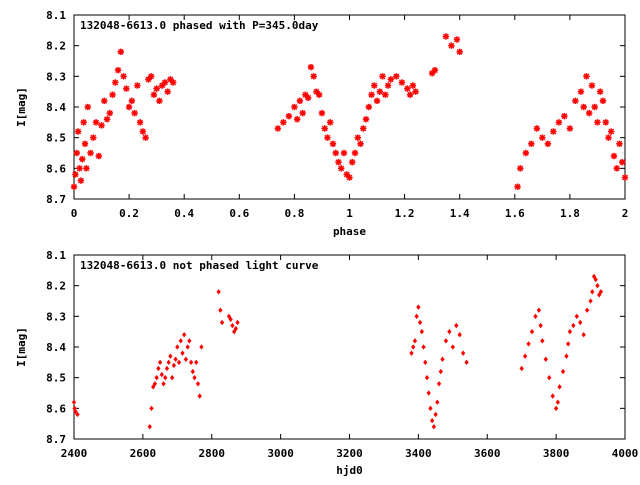  I want to click on x-tick-label: 3200, so click(349, 453).